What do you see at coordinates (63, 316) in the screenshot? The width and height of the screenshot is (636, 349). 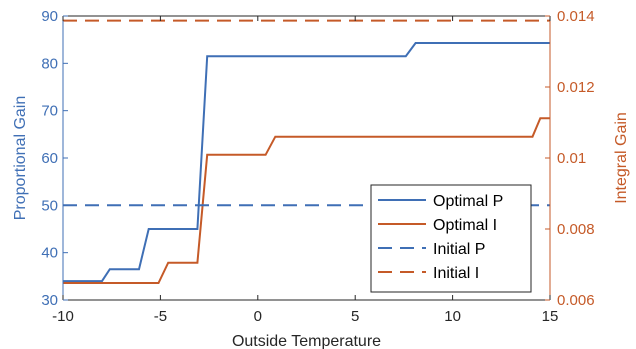 I see `x-tick-label: -10` at bounding box center [63, 316].